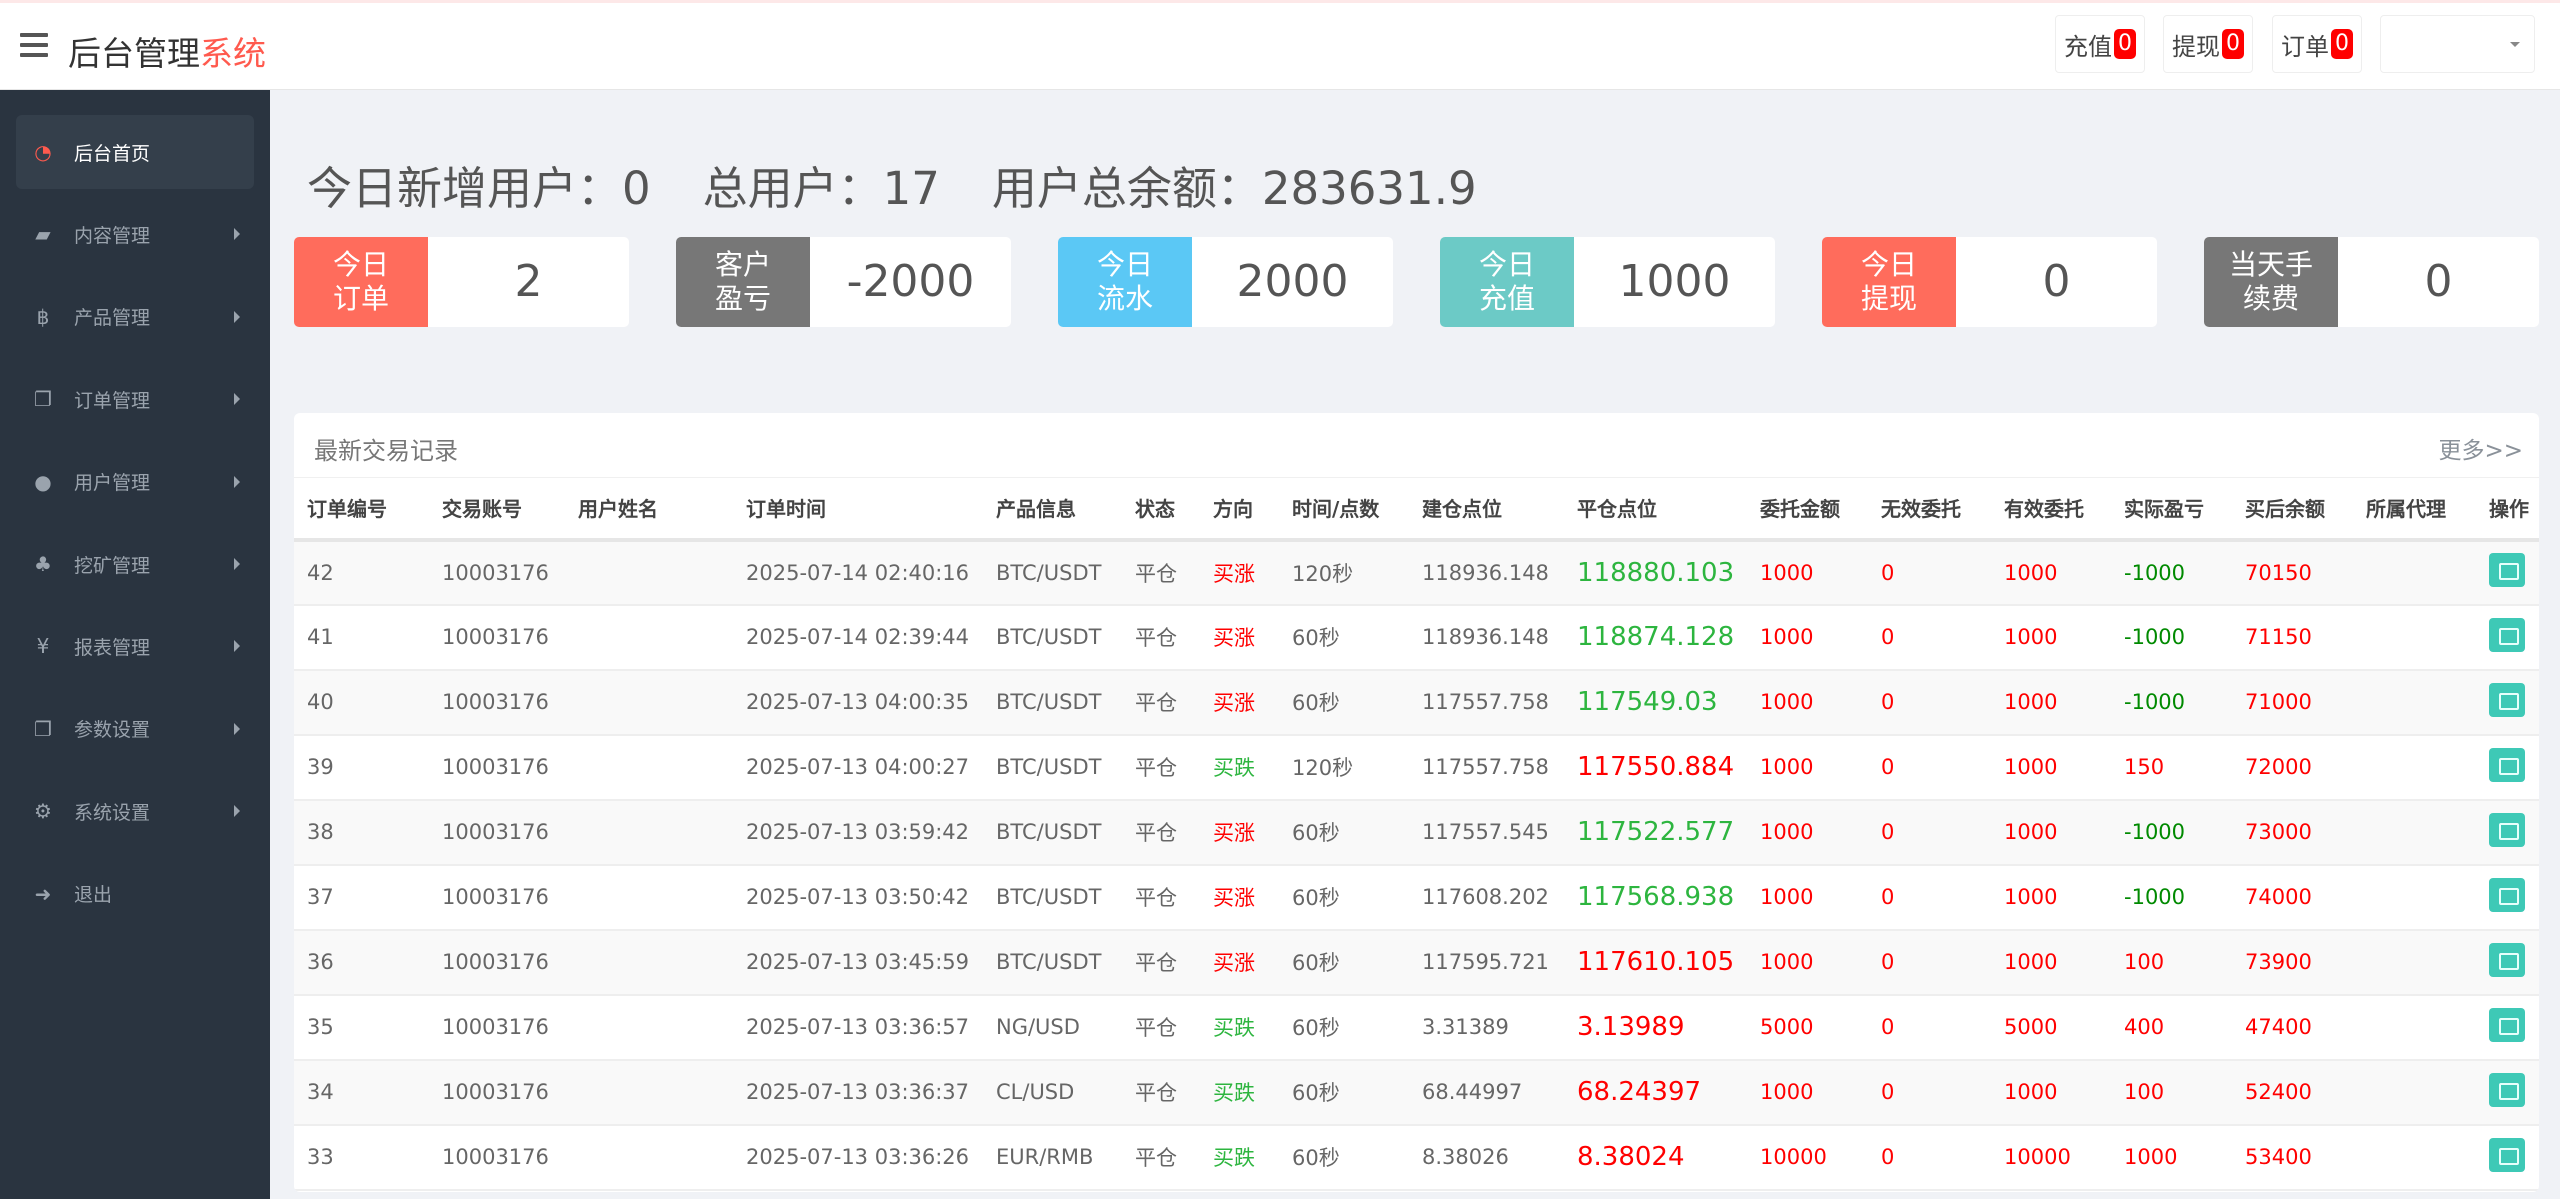  I want to click on sidebar-item-8: ⚙ 系统设置, so click(135, 811).